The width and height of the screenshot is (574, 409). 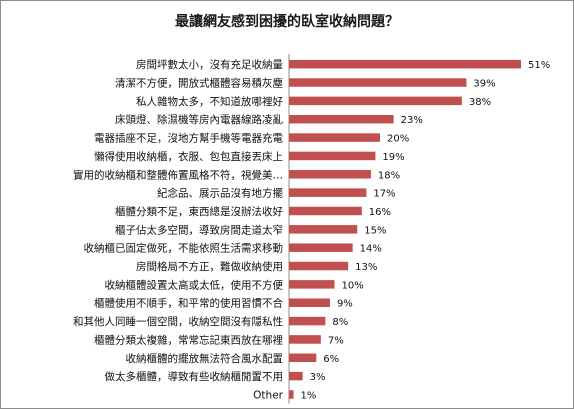 What do you see at coordinates (220, 193) in the screenshot?
I see `category-label: 紀念品、展示品沒有地方擺` at bounding box center [220, 193].